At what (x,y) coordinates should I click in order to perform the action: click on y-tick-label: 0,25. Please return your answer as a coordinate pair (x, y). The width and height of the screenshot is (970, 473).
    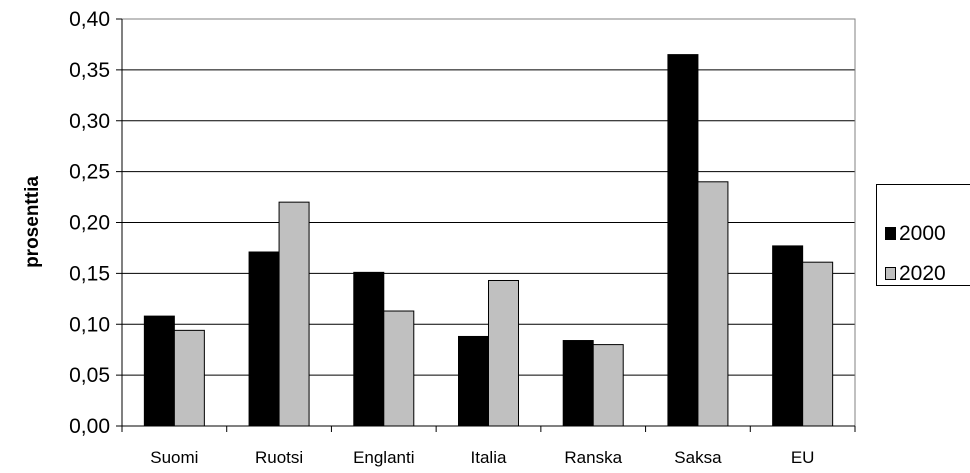
    Looking at the image, I should click on (89, 172).